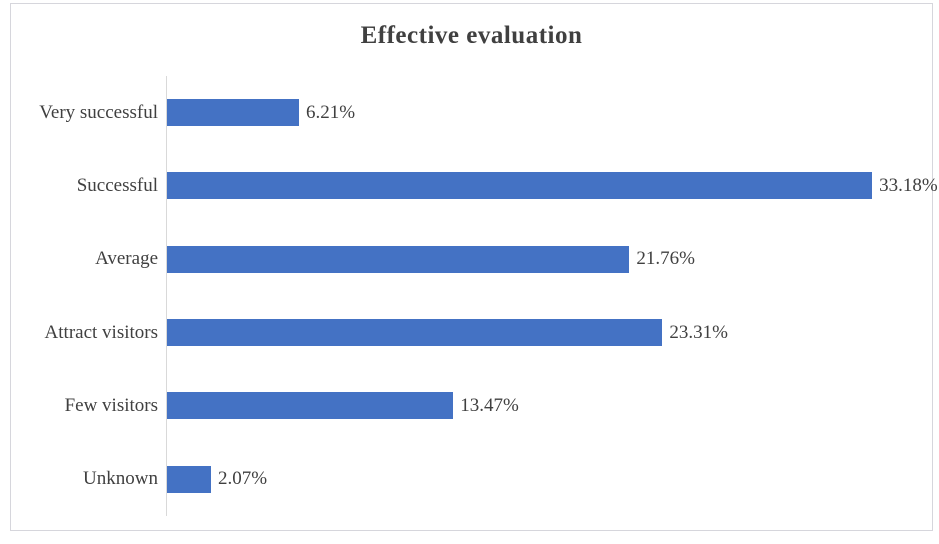 The height and width of the screenshot is (544, 939). I want to click on value-label: 6.21%, so click(330, 112).